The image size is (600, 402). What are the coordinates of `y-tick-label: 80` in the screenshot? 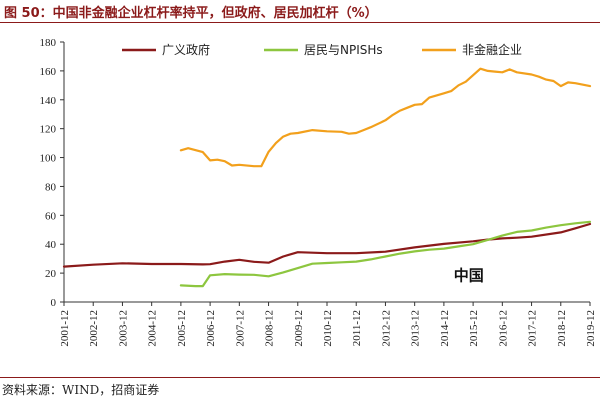 It's located at (51, 187).